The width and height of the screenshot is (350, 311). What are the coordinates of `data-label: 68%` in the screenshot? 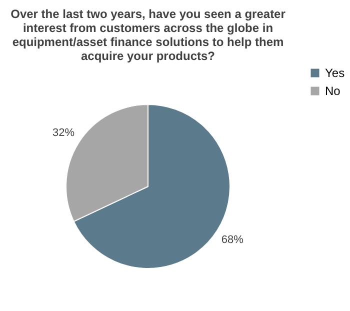 It's located at (232, 240).